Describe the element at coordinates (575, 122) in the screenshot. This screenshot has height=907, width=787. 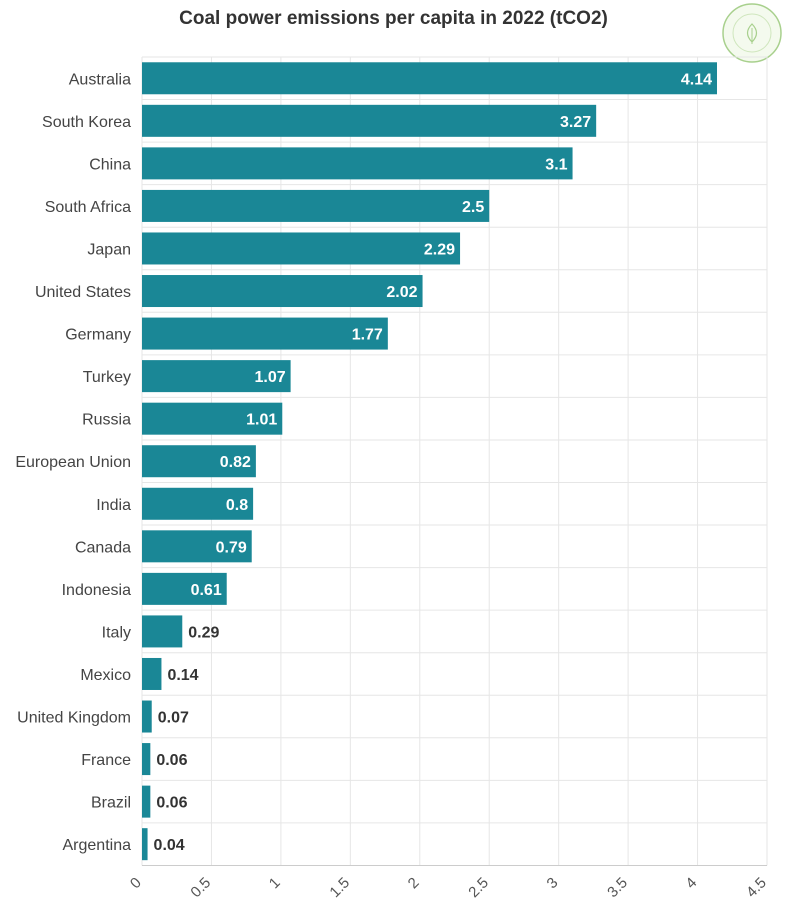
I see `value-label: 3.27` at that location.